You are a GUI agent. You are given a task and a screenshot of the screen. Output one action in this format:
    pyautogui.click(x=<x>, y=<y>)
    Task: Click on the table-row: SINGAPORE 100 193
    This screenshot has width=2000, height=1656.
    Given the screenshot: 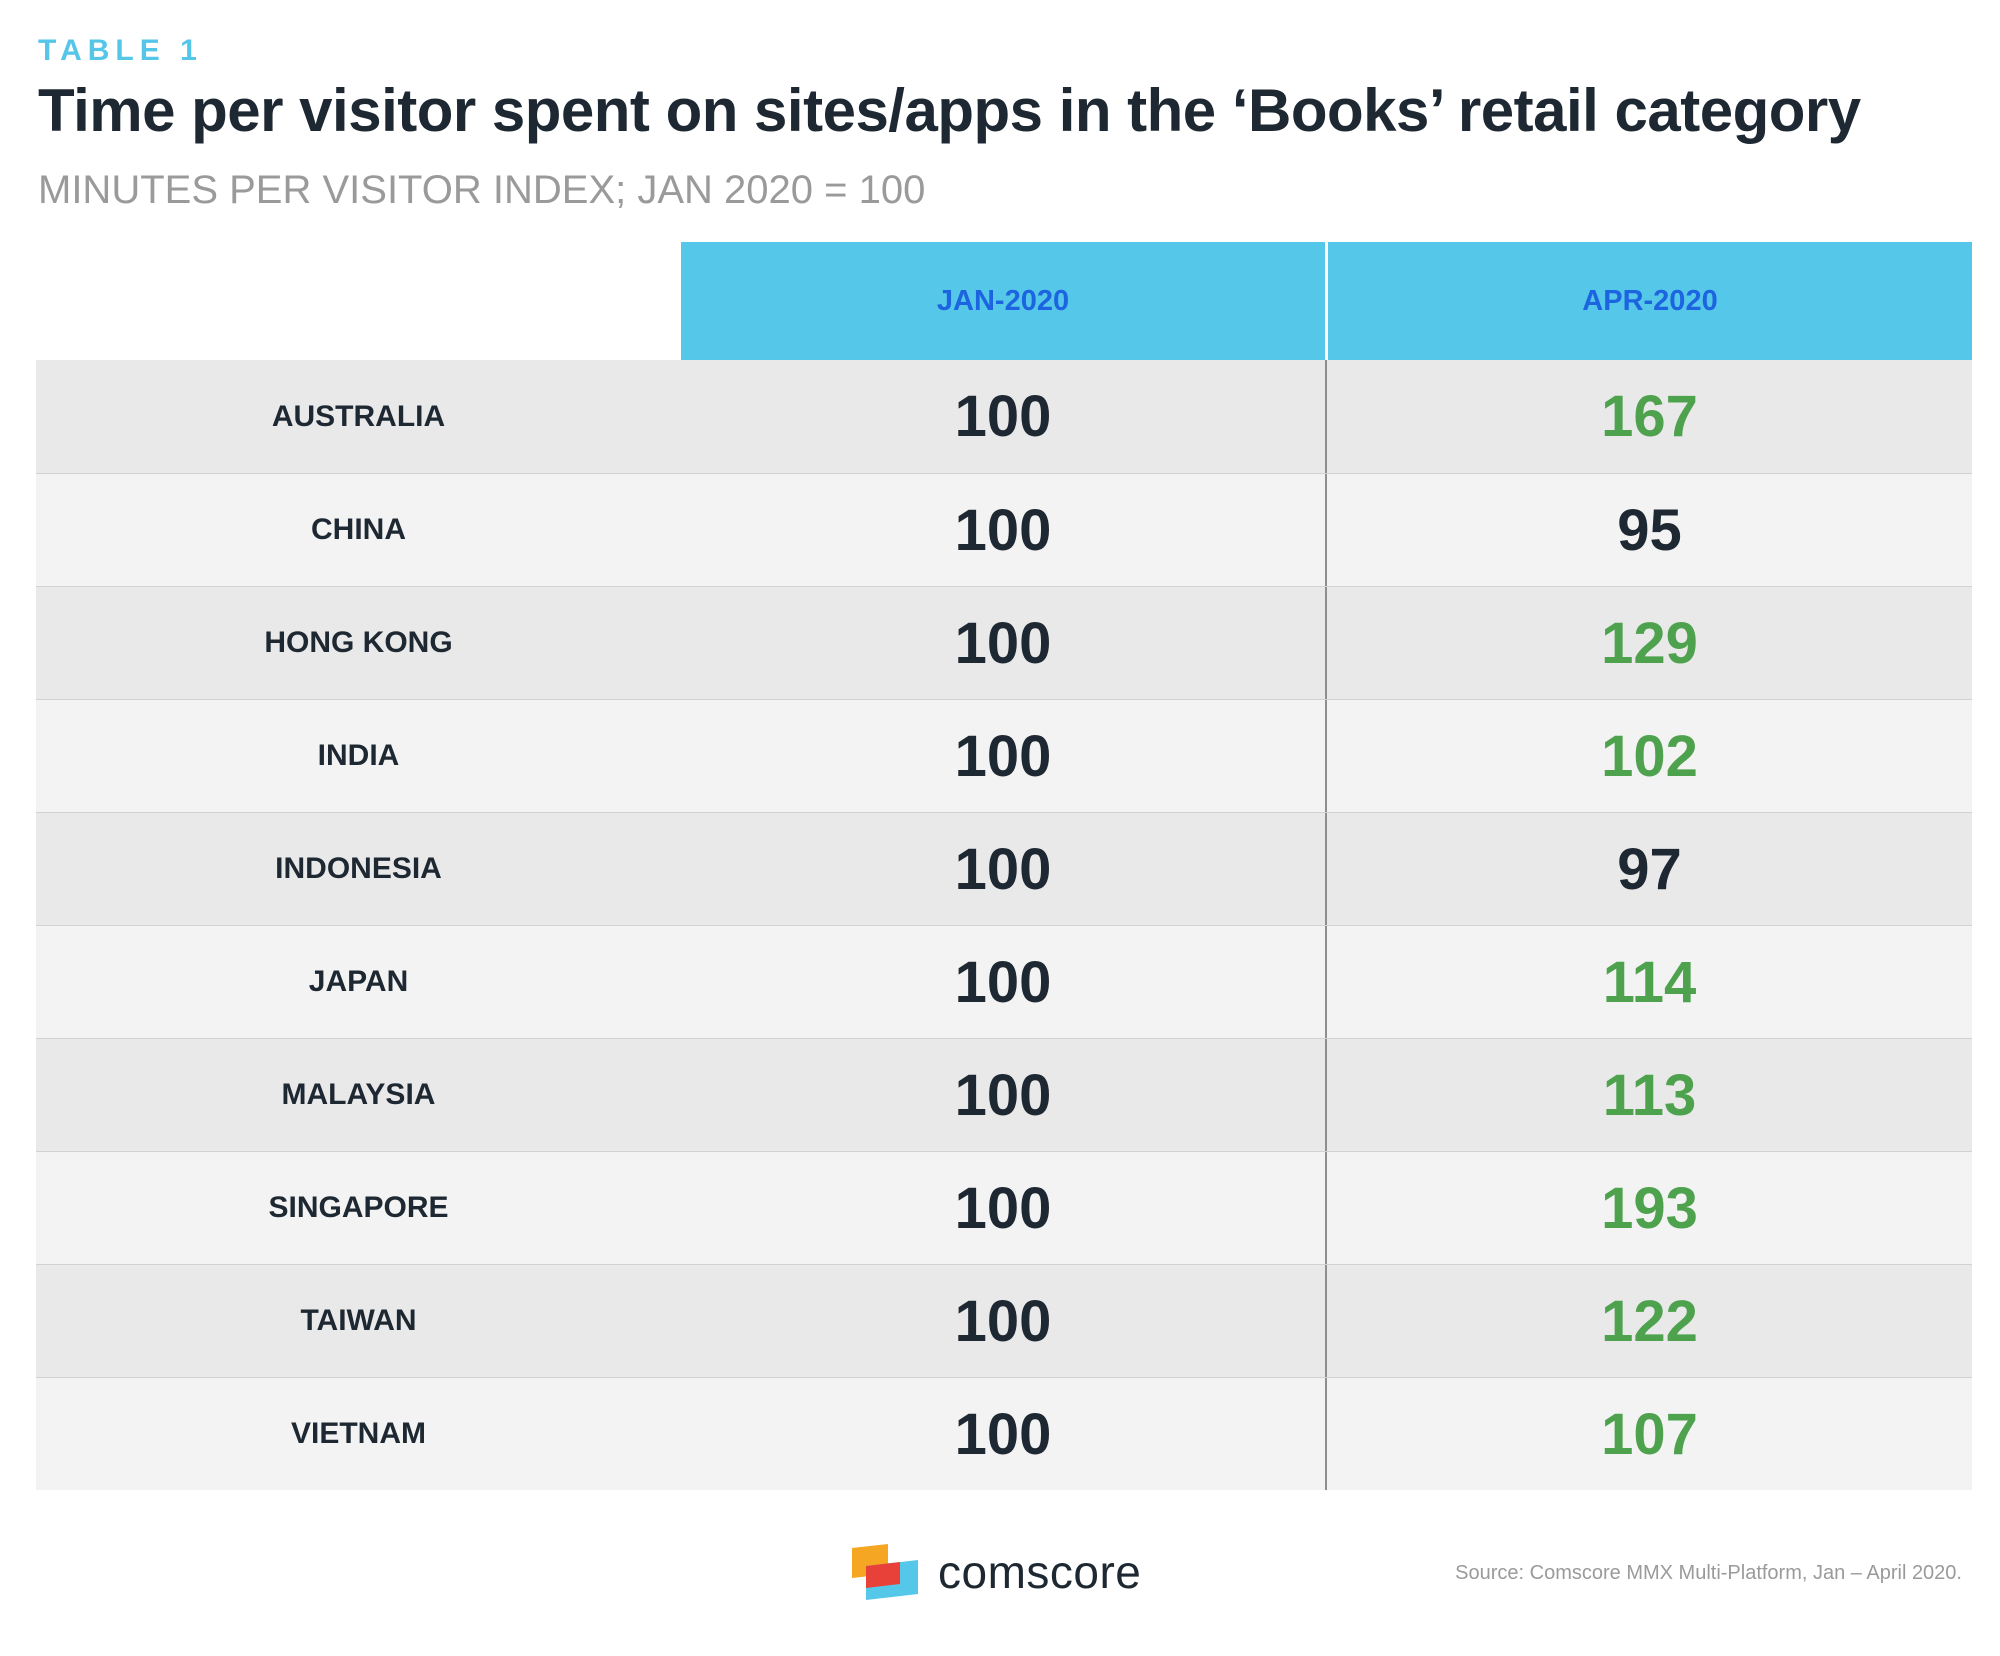 What is the action you would take?
    pyautogui.click(x=1004, y=1207)
    